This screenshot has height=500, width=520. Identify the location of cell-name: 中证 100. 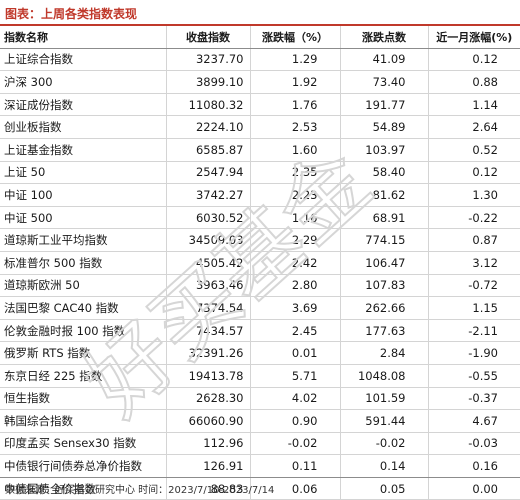
(83, 195).